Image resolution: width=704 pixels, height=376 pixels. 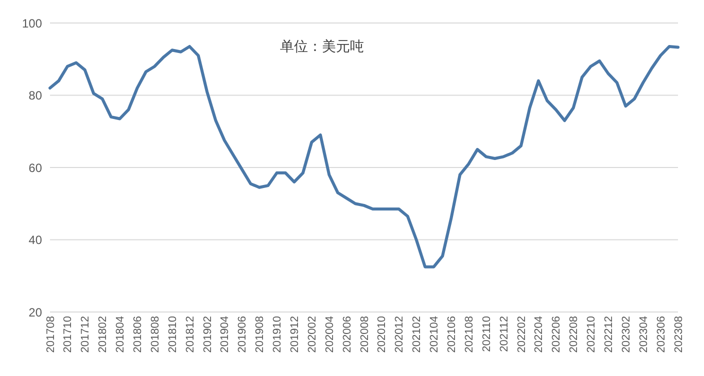 I want to click on x-tick-label: 202304, so click(x=644, y=334).